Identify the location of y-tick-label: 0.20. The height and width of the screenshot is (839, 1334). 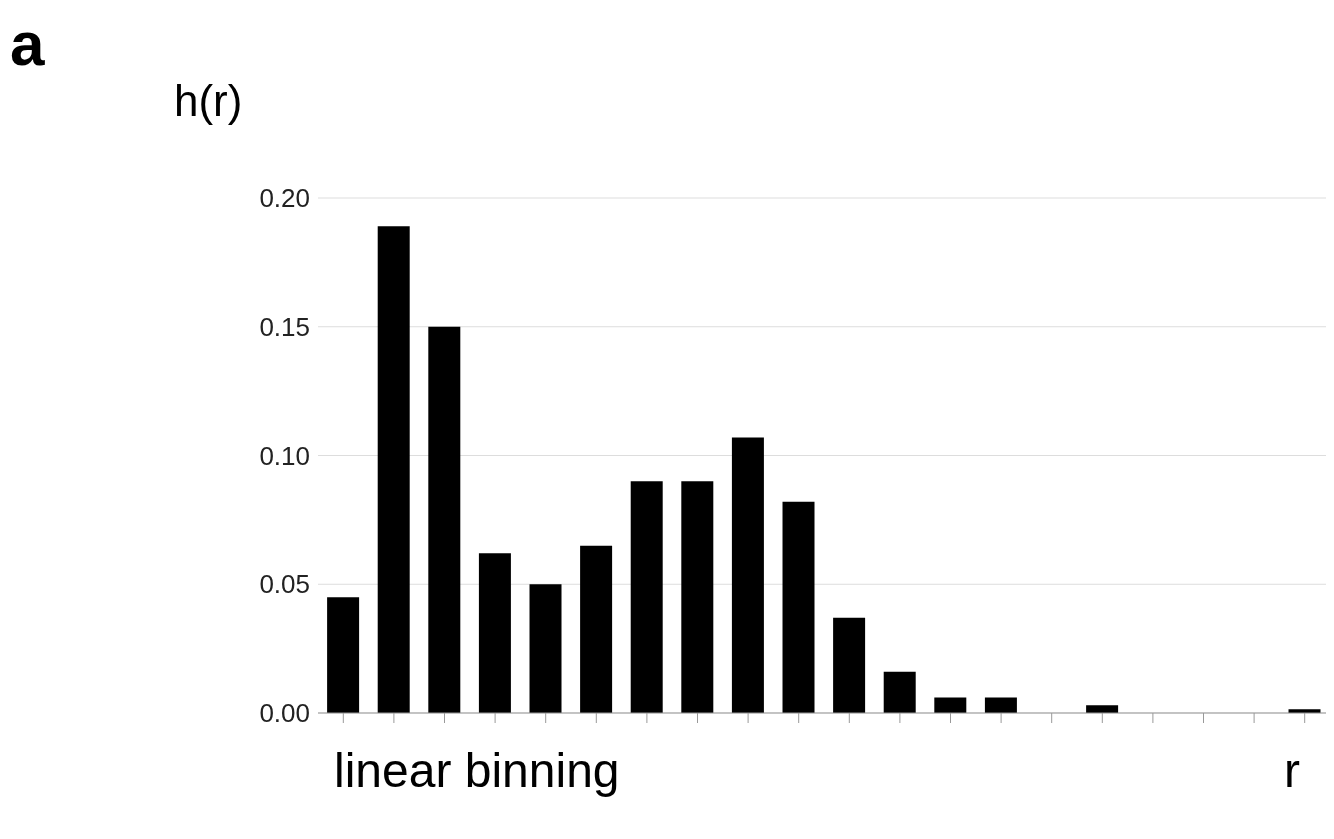
(284, 198).